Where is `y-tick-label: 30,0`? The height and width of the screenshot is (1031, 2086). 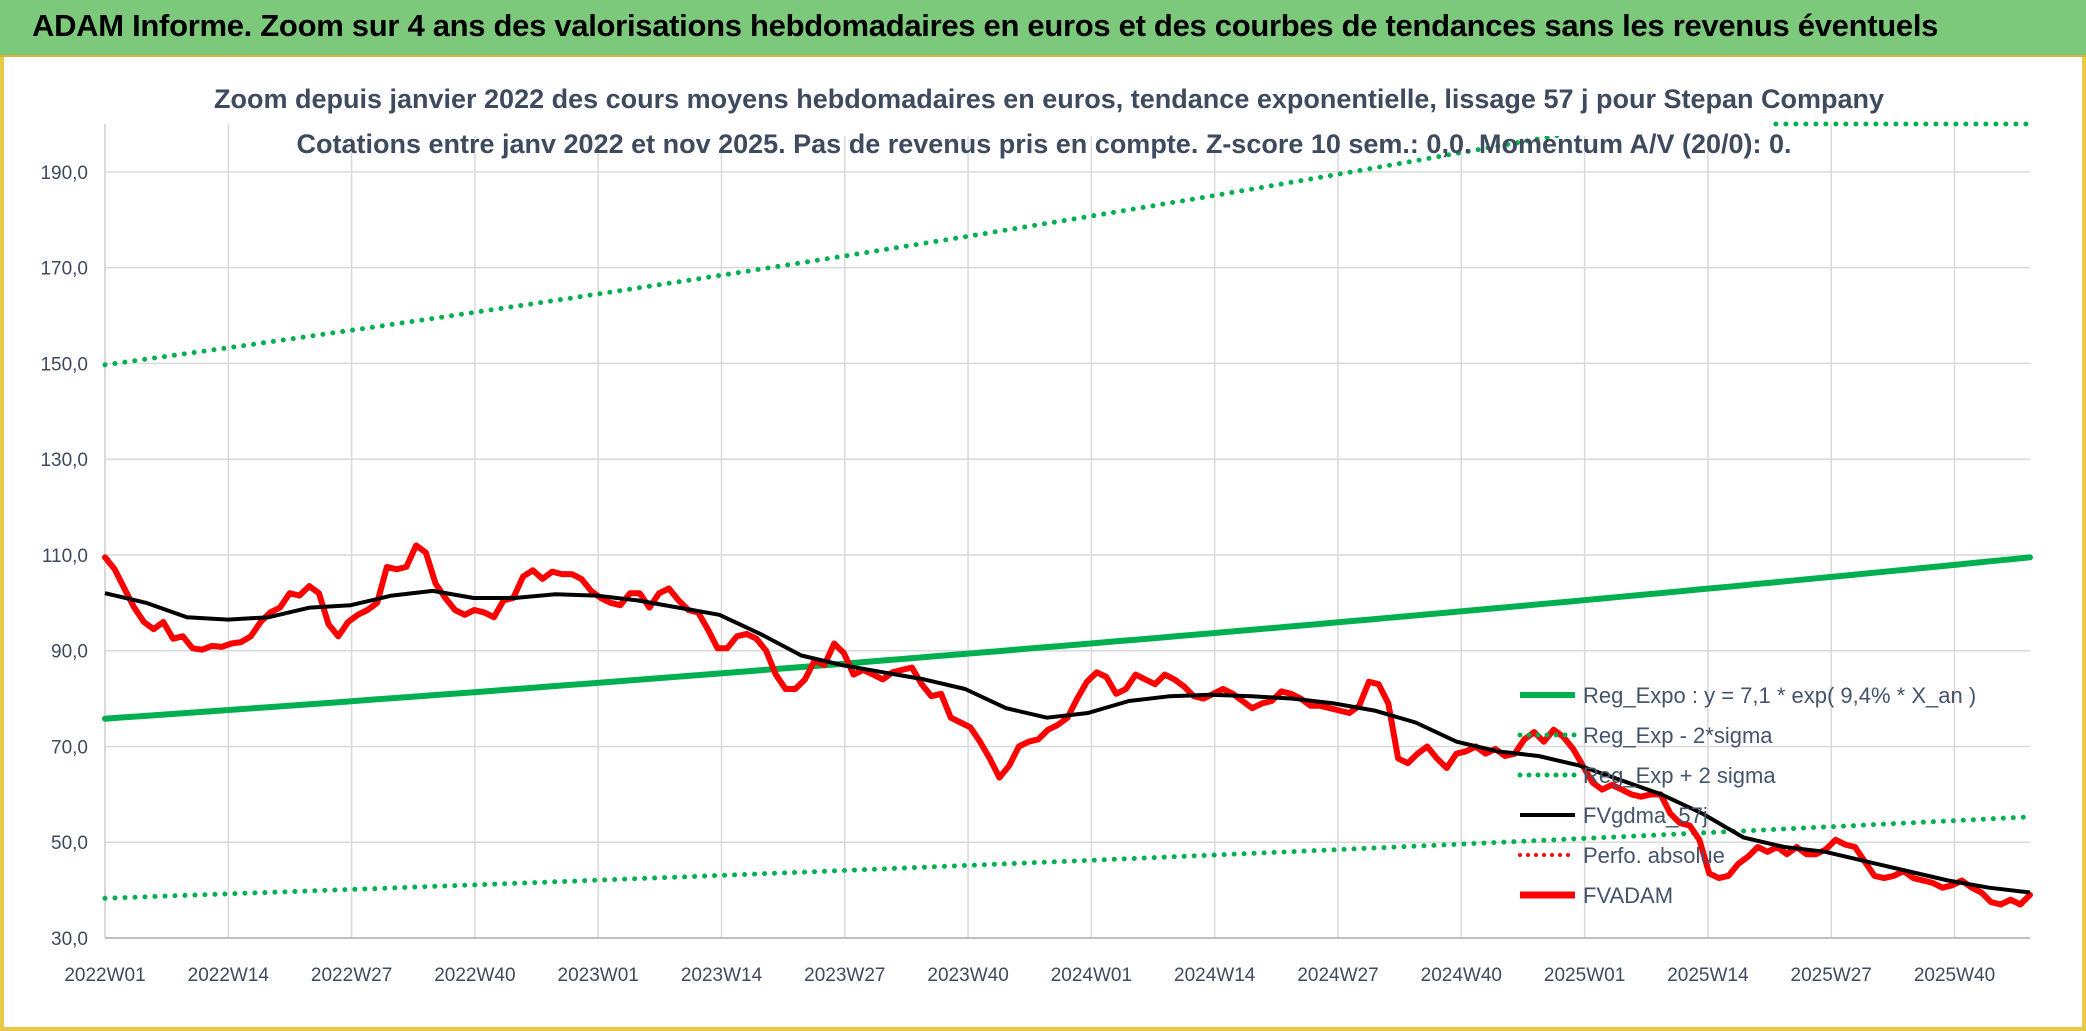 y-tick-label: 30,0 is located at coordinates (69, 939).